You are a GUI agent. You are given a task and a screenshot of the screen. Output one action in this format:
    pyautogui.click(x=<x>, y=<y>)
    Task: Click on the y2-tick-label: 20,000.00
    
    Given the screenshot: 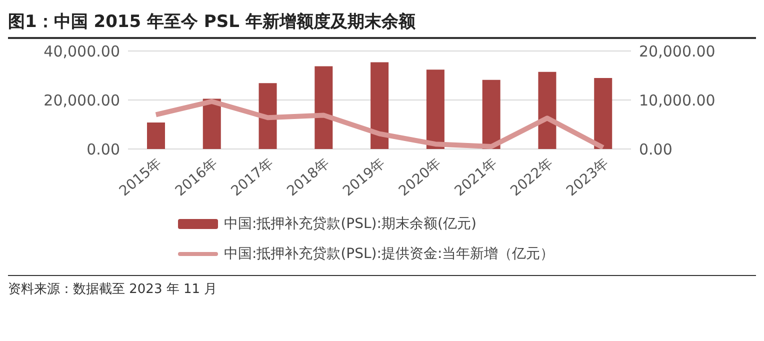 What is the action you would take?
    pyautogui.click(x=677, y=51)
    